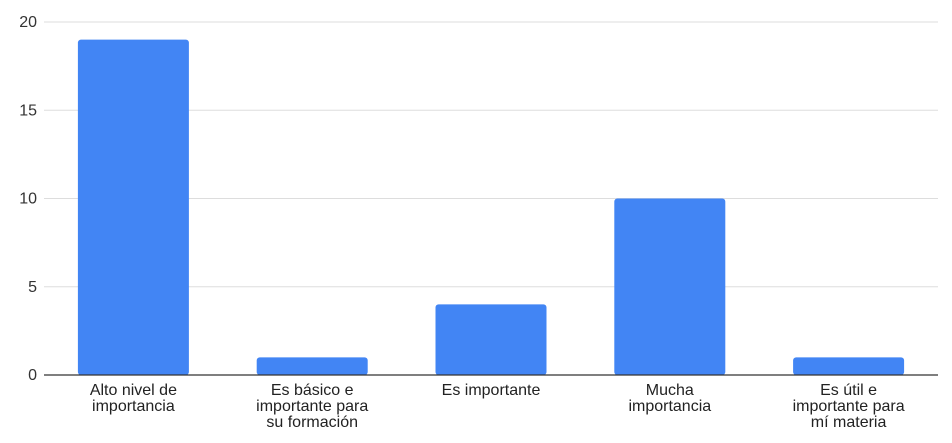 This screenshot has height=443, width=952. I want to click on y-tick-label: 15, so click(28, 110).